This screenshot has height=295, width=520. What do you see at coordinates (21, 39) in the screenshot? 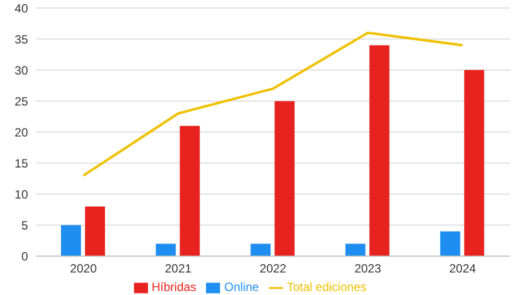
I see `y-tick-label: 35` at bounding box center [21, 39].